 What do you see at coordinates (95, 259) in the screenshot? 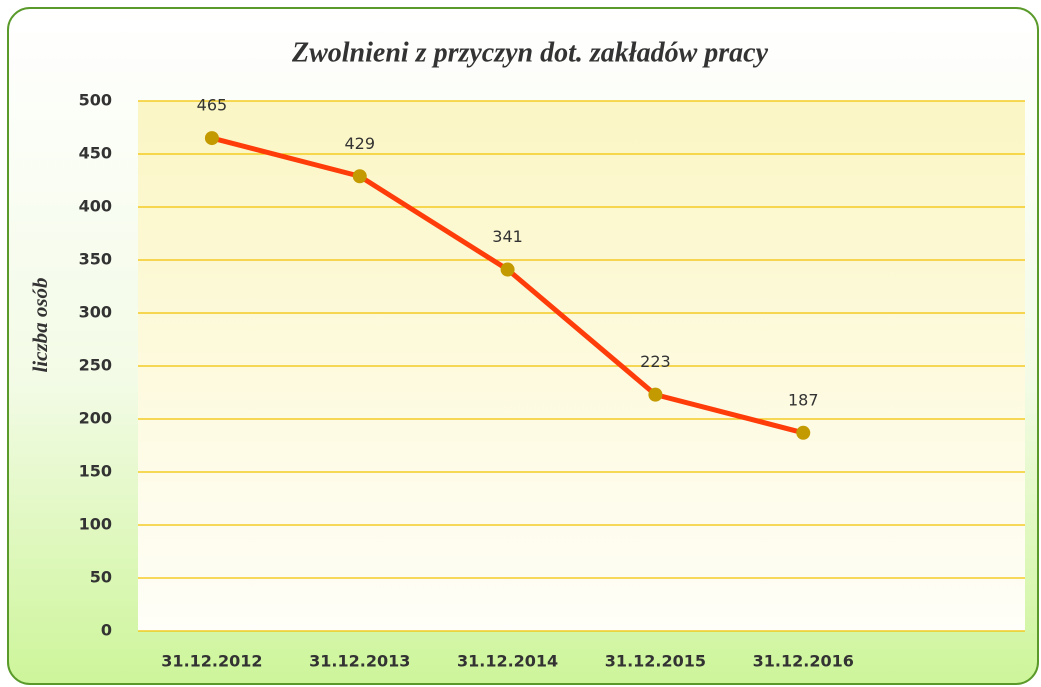
I see `y-tick-label: 350` at bounding box center [95, 259].